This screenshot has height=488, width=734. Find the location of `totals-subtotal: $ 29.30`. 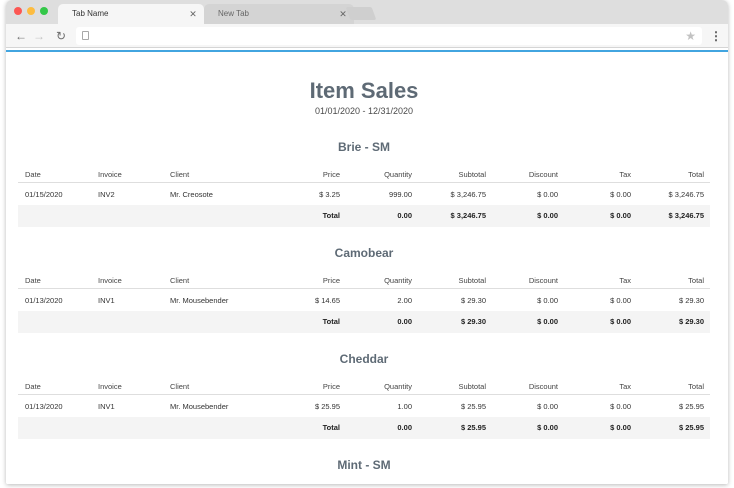

totals-subtotal: $ 29.30 is located at coordinates (473, 321).